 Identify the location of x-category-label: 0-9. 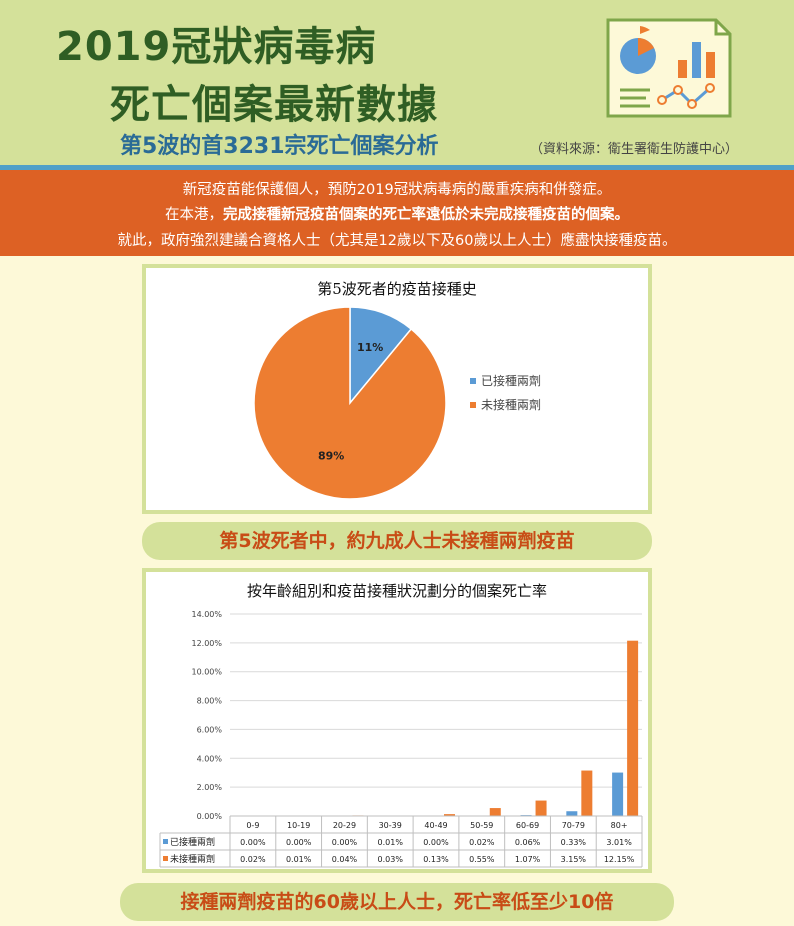
(252, 825).